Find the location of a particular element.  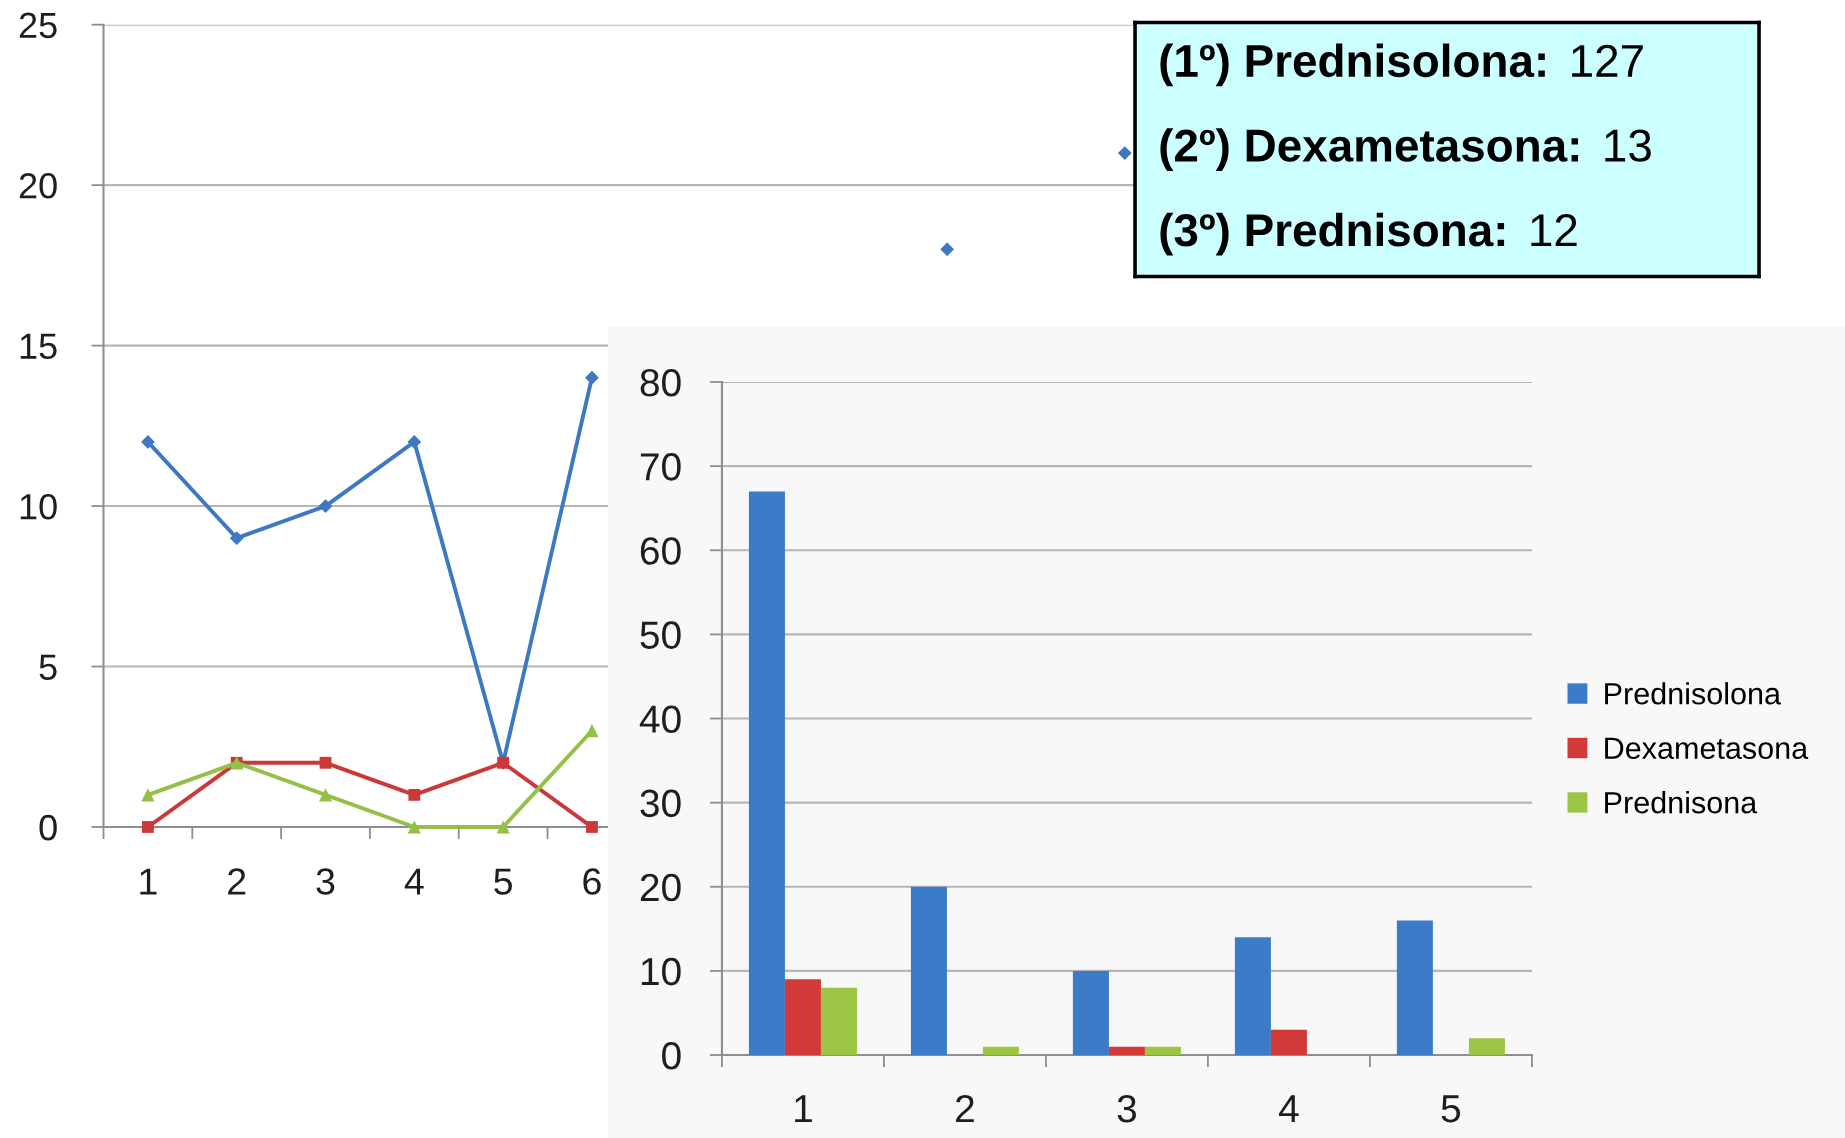

y-tick-label: 30 is located at coordinates (660, 803).